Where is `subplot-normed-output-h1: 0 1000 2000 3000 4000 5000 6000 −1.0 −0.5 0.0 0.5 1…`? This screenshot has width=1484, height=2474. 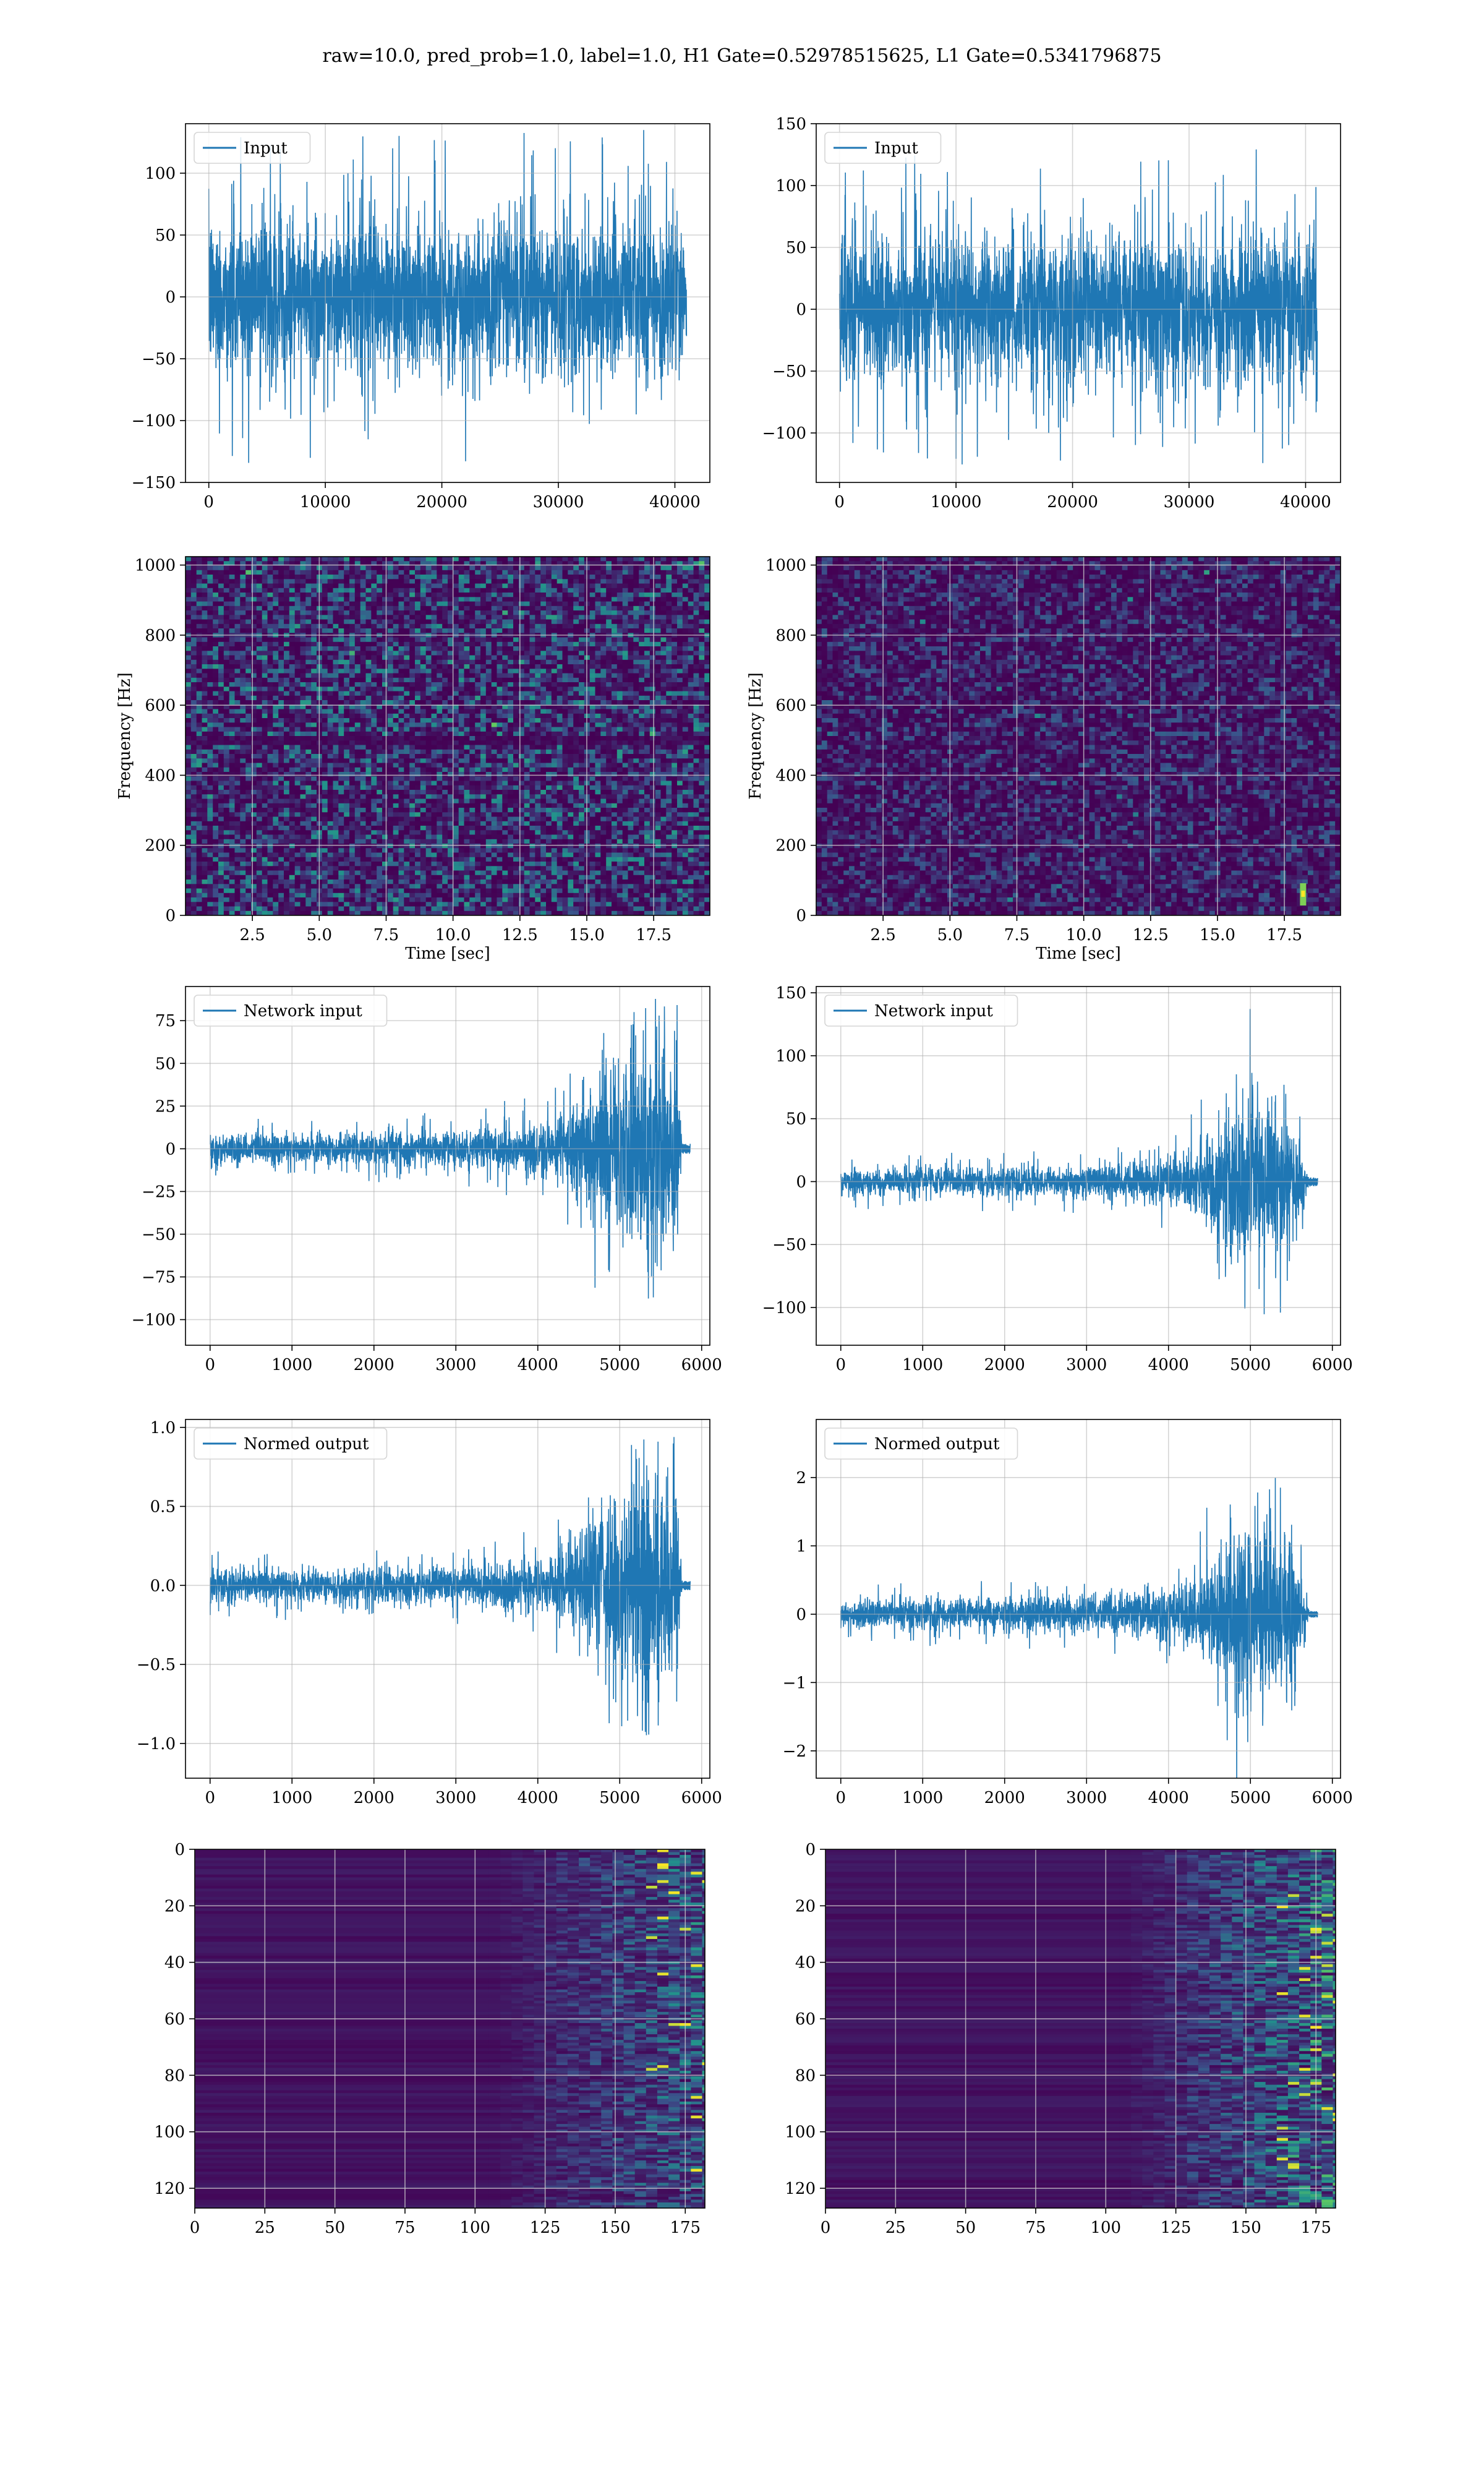
subplot-normed-output-h1: 0 1000 2000 3000 4000 5000 6000 −1.0 −0.5 0.0 0.5 1… is located at coordinates (429, 1613).